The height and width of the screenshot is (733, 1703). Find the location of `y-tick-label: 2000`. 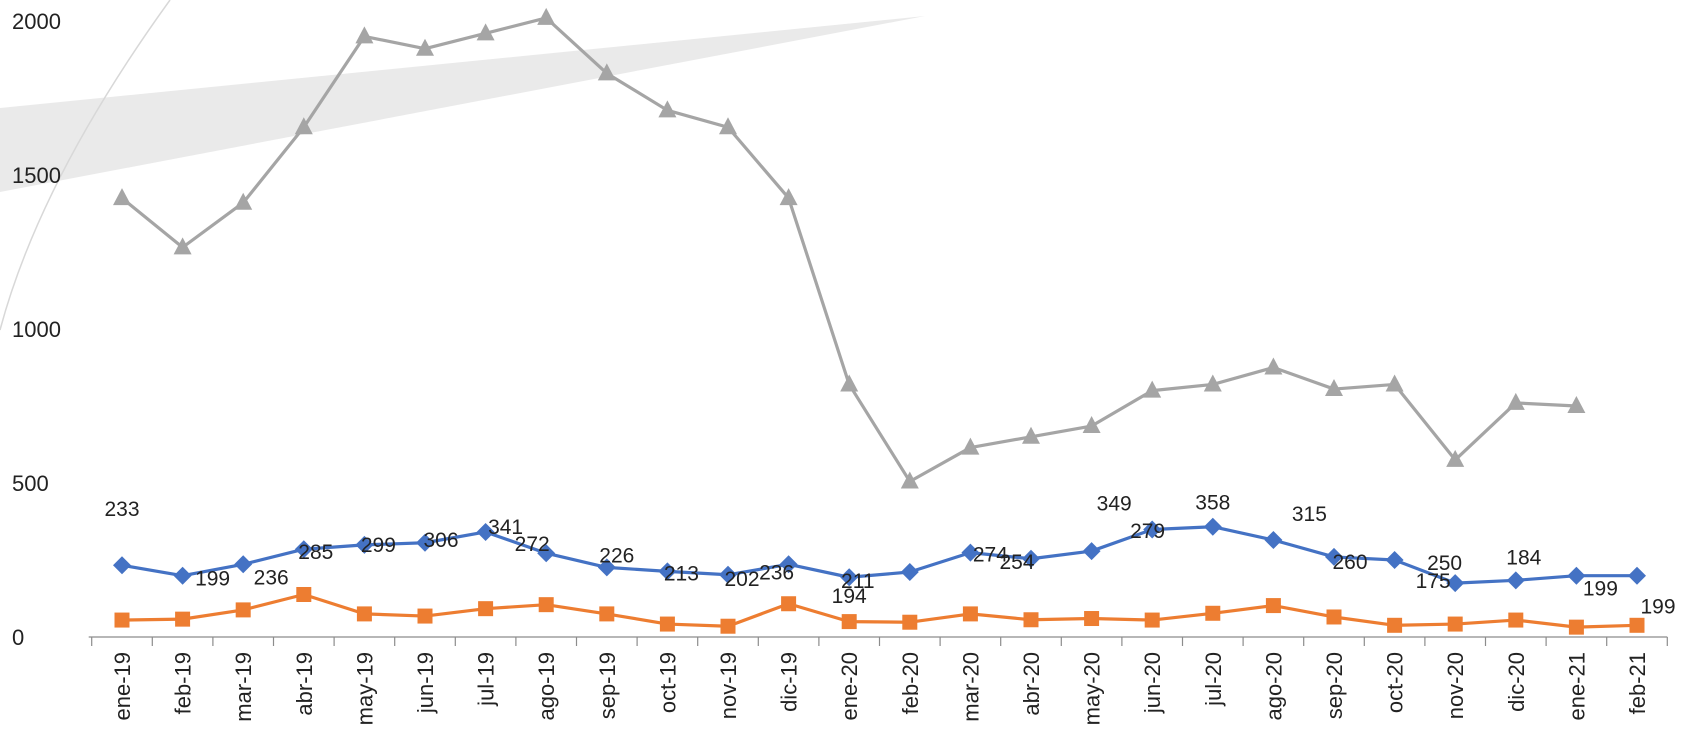

y-tick-label: 2000 is located at coordinates (36, 21).